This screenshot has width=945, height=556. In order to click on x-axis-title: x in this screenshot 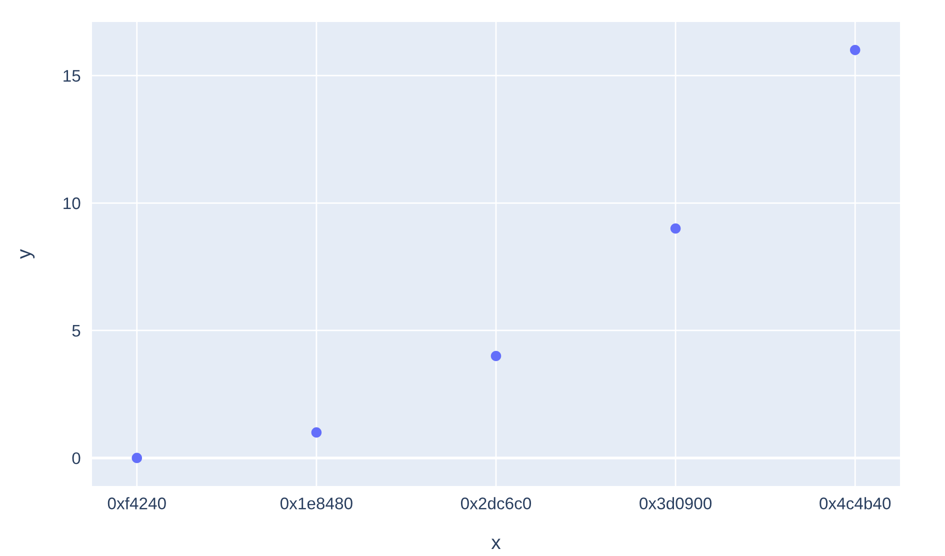, I will do `click(496, 543)`.